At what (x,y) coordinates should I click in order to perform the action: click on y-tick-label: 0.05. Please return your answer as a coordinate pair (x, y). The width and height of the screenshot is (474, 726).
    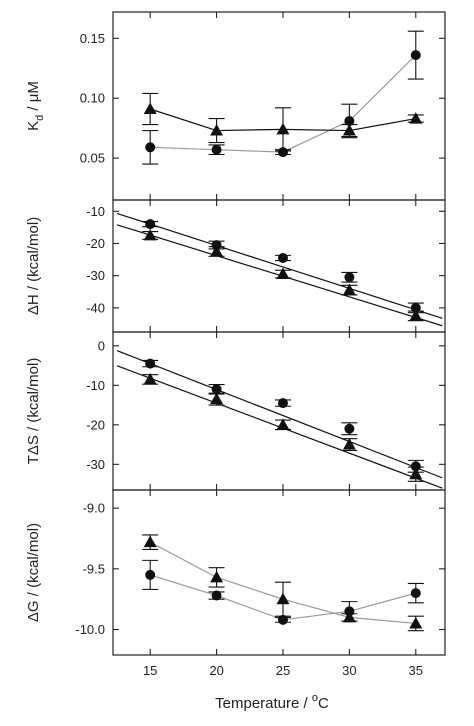
    Looking at the image, I should click on (92, 158).